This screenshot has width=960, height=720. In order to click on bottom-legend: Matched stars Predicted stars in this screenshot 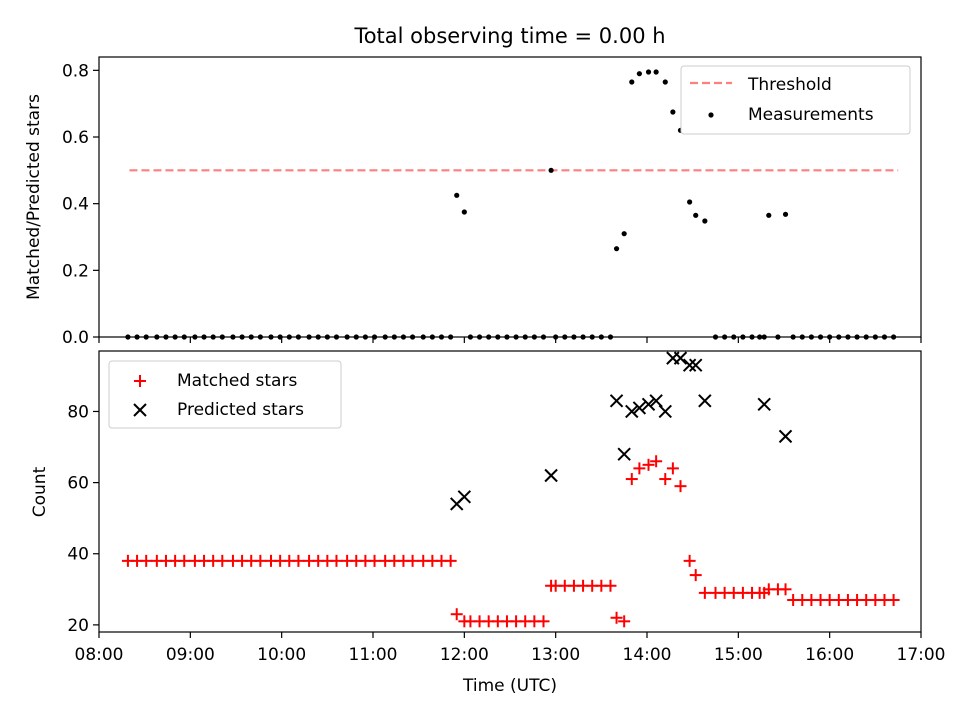, I will do `click(225, 394)`.